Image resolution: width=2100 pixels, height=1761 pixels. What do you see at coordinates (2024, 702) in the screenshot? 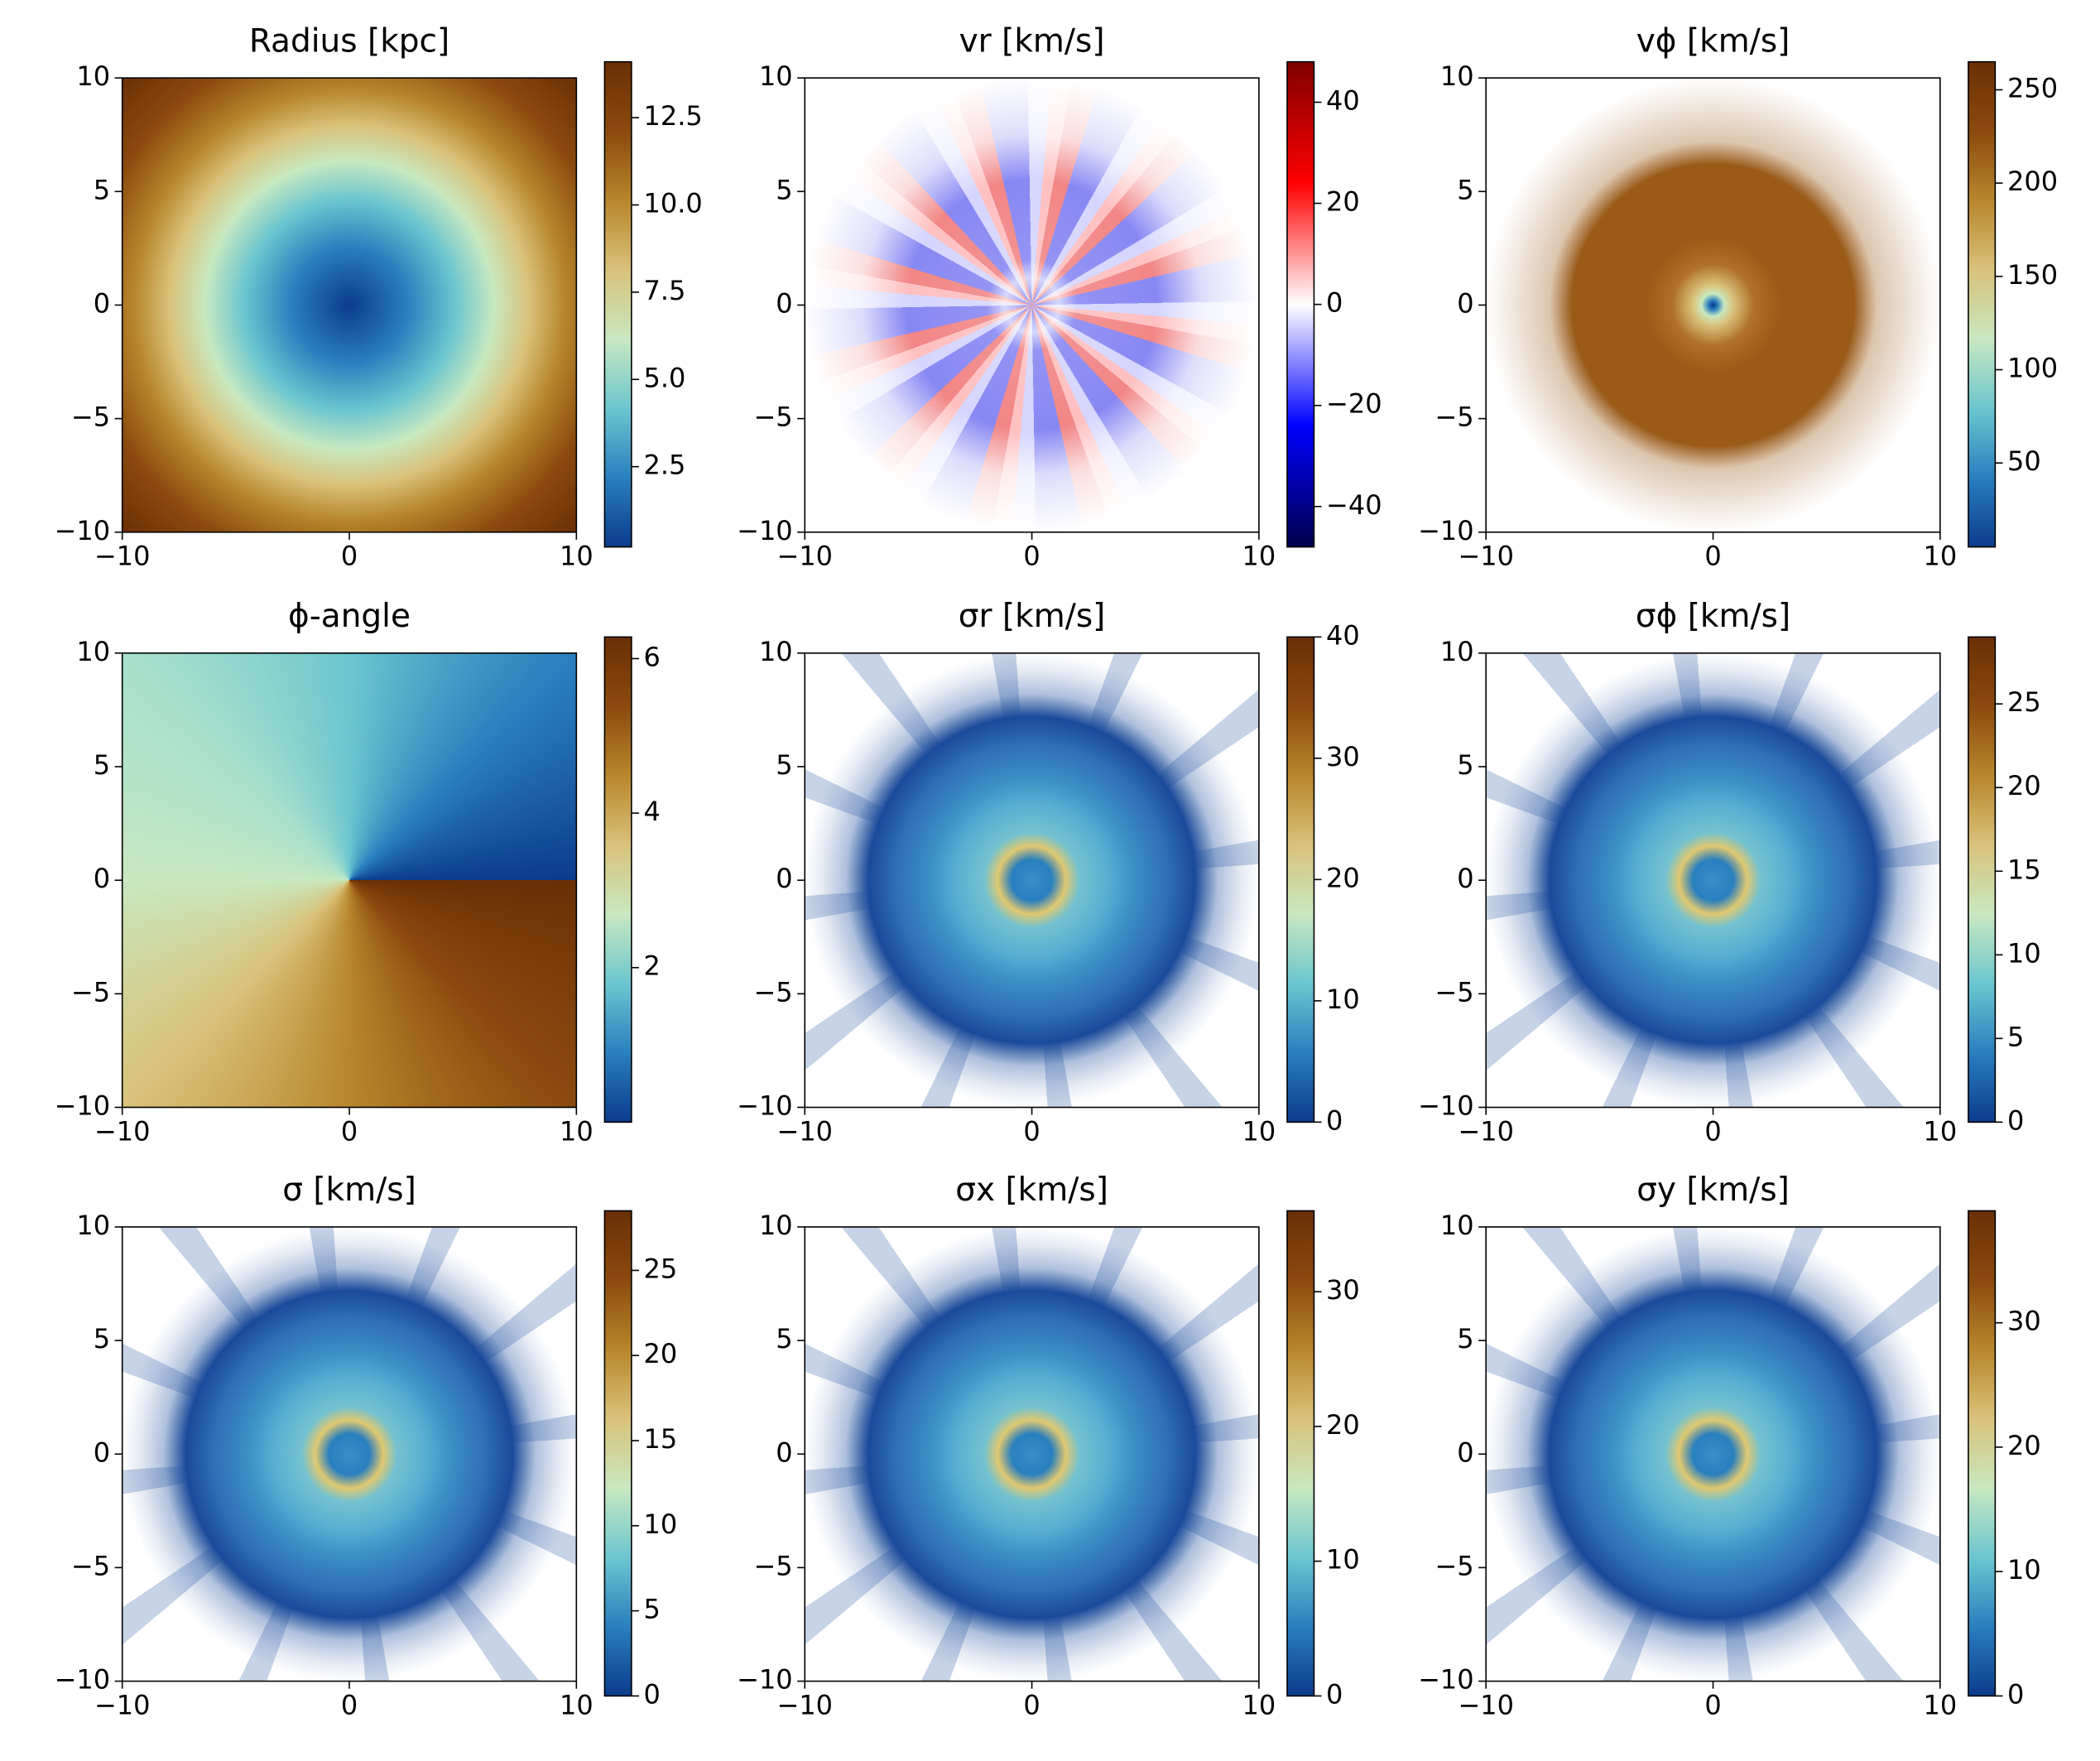
I see `colorbar-tick-label: 25` at bounding box center [2024, 702].